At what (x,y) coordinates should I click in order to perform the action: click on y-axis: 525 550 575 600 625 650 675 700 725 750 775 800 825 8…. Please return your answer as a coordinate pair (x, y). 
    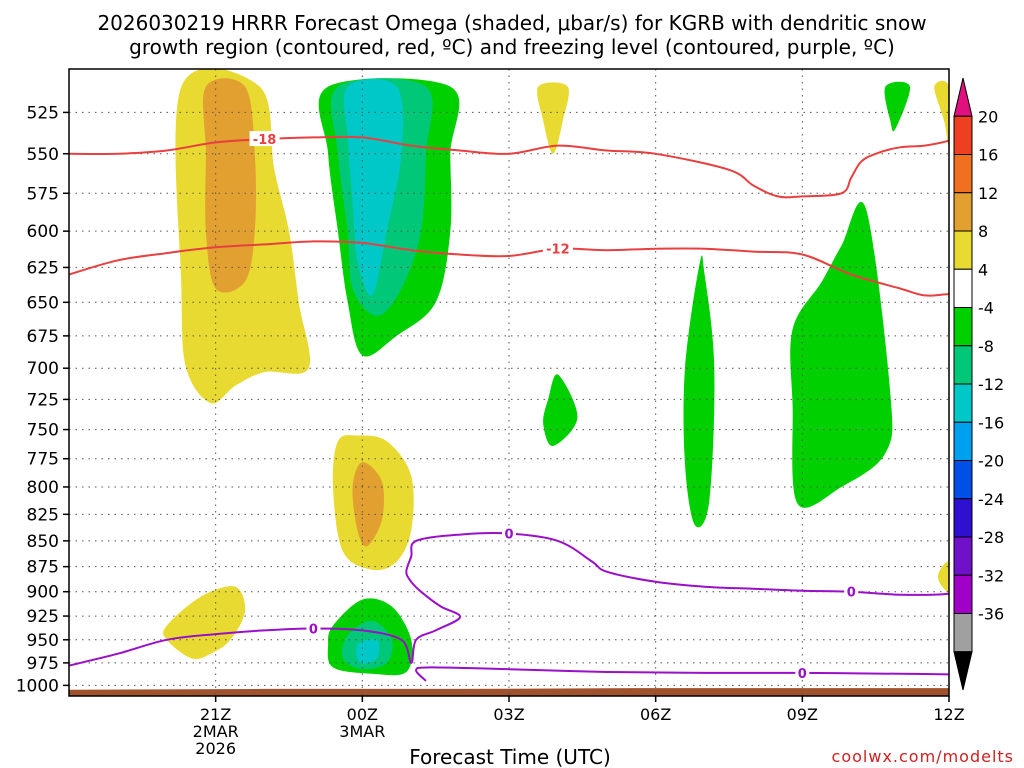
    Looking at the image, I should click on (42, 399).